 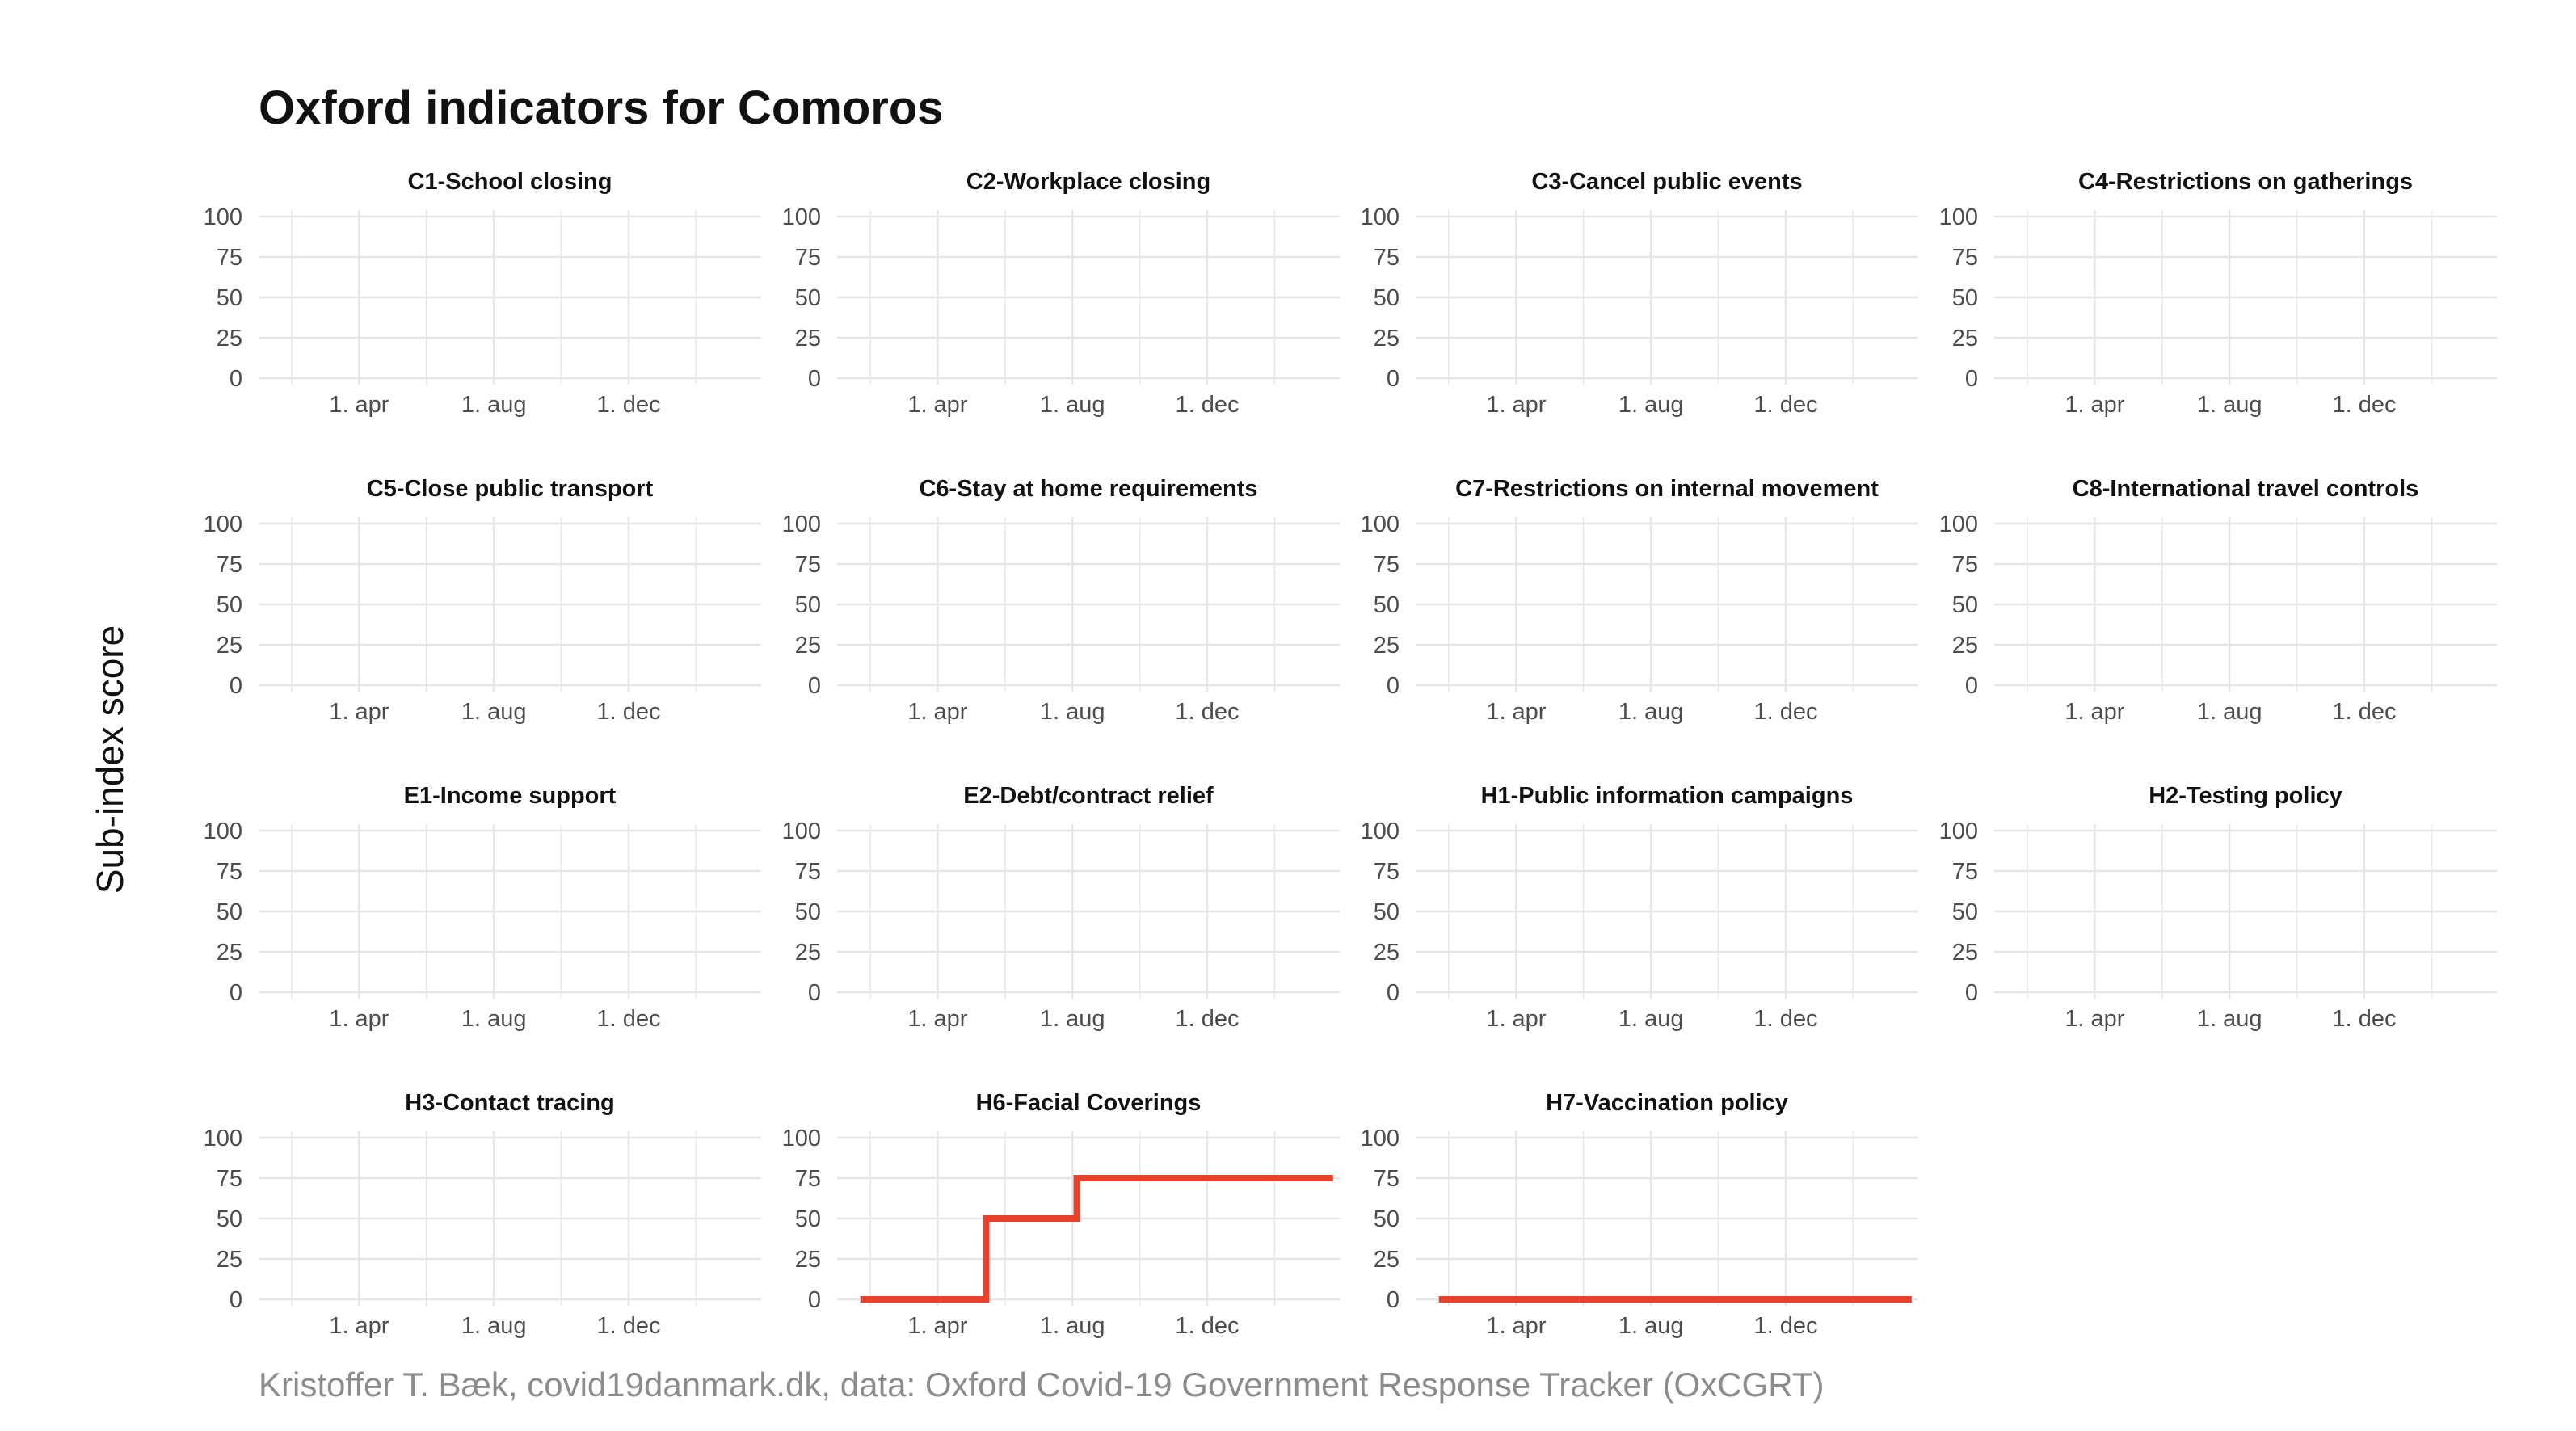 What do you see at coordinates (2245, 796) in the screenshot?
I see `panel-title: H2-Testing policy` at bounding box center [2245, 796].